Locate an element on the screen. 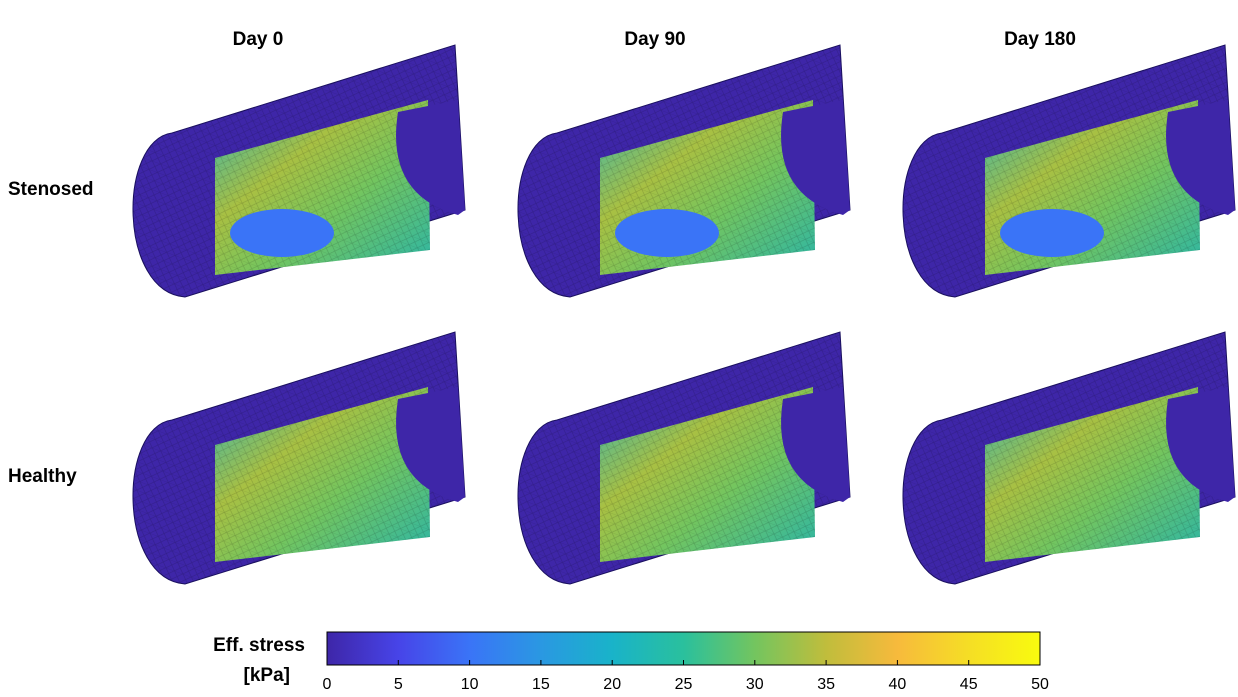  row-label: Healthy is located at coordinates (42, 476).